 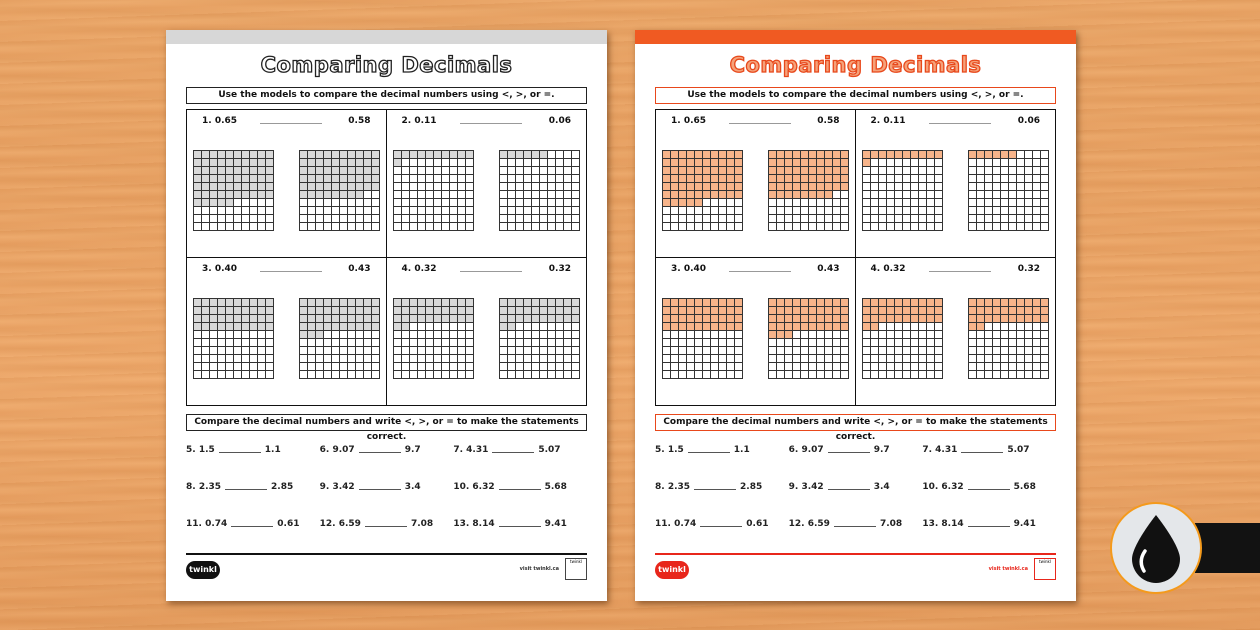 I want to click on footer: twinkl visit twinkl.ca twinkl, so click(x=855, y=573).